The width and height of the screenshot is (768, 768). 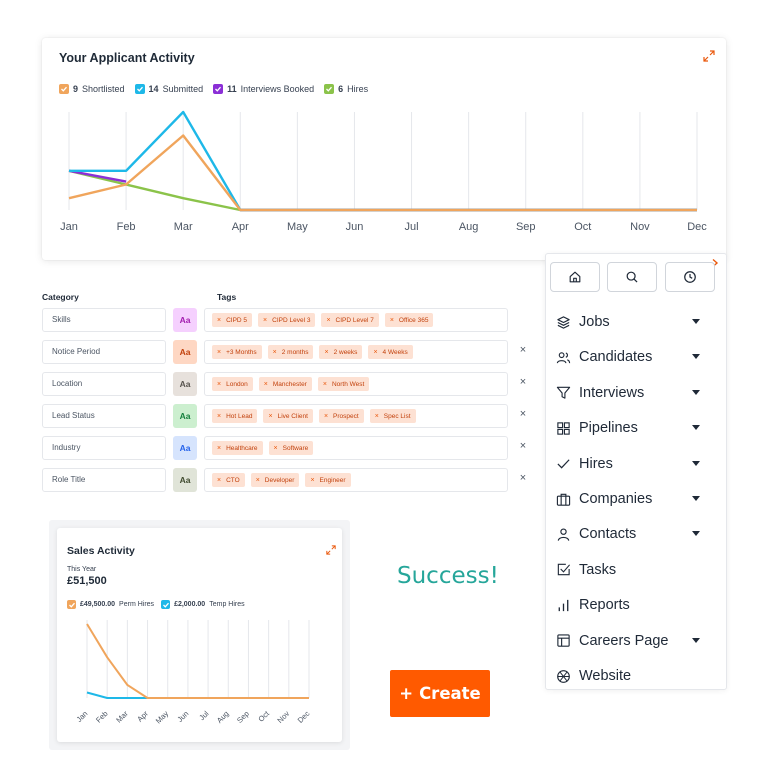 I want to click on nav-item-careers-page: Careers Page, so click(x=637, y=641).